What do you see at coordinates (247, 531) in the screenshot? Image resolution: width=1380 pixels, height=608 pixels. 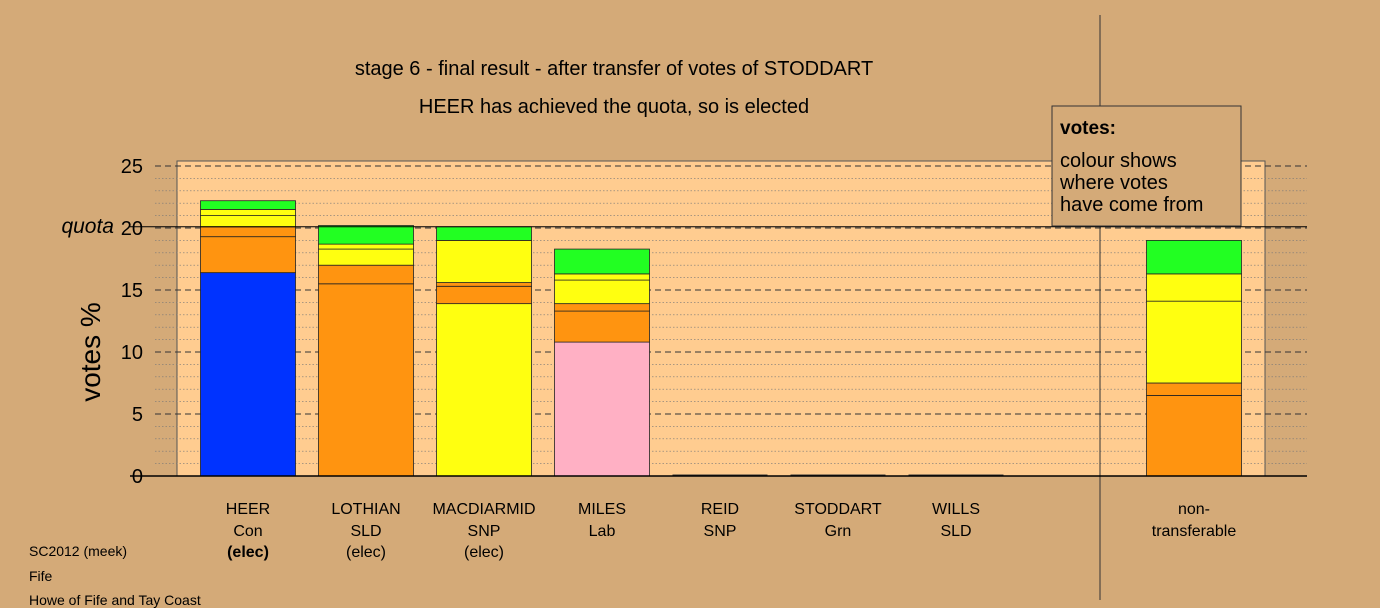 I see `x-label-party: Con` at bounding box center [247, 531].